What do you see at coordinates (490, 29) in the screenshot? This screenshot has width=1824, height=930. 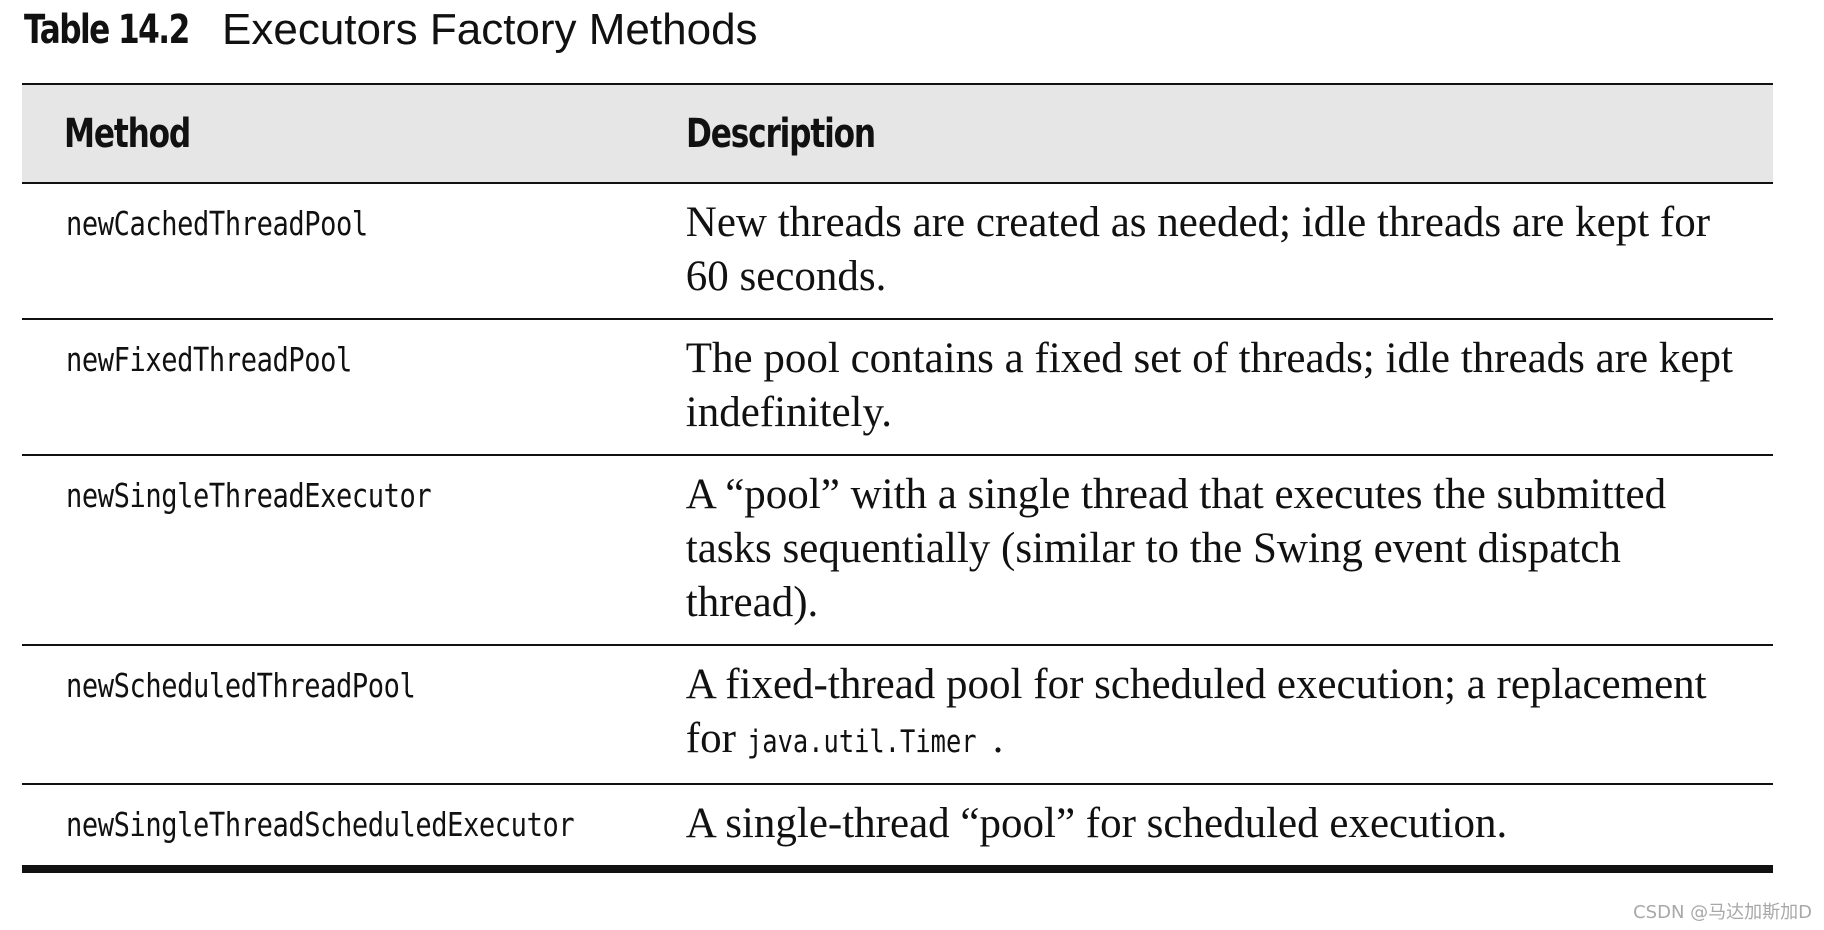 I see `table-title: Executors Factory Methods` at bounding box center [490, 29].